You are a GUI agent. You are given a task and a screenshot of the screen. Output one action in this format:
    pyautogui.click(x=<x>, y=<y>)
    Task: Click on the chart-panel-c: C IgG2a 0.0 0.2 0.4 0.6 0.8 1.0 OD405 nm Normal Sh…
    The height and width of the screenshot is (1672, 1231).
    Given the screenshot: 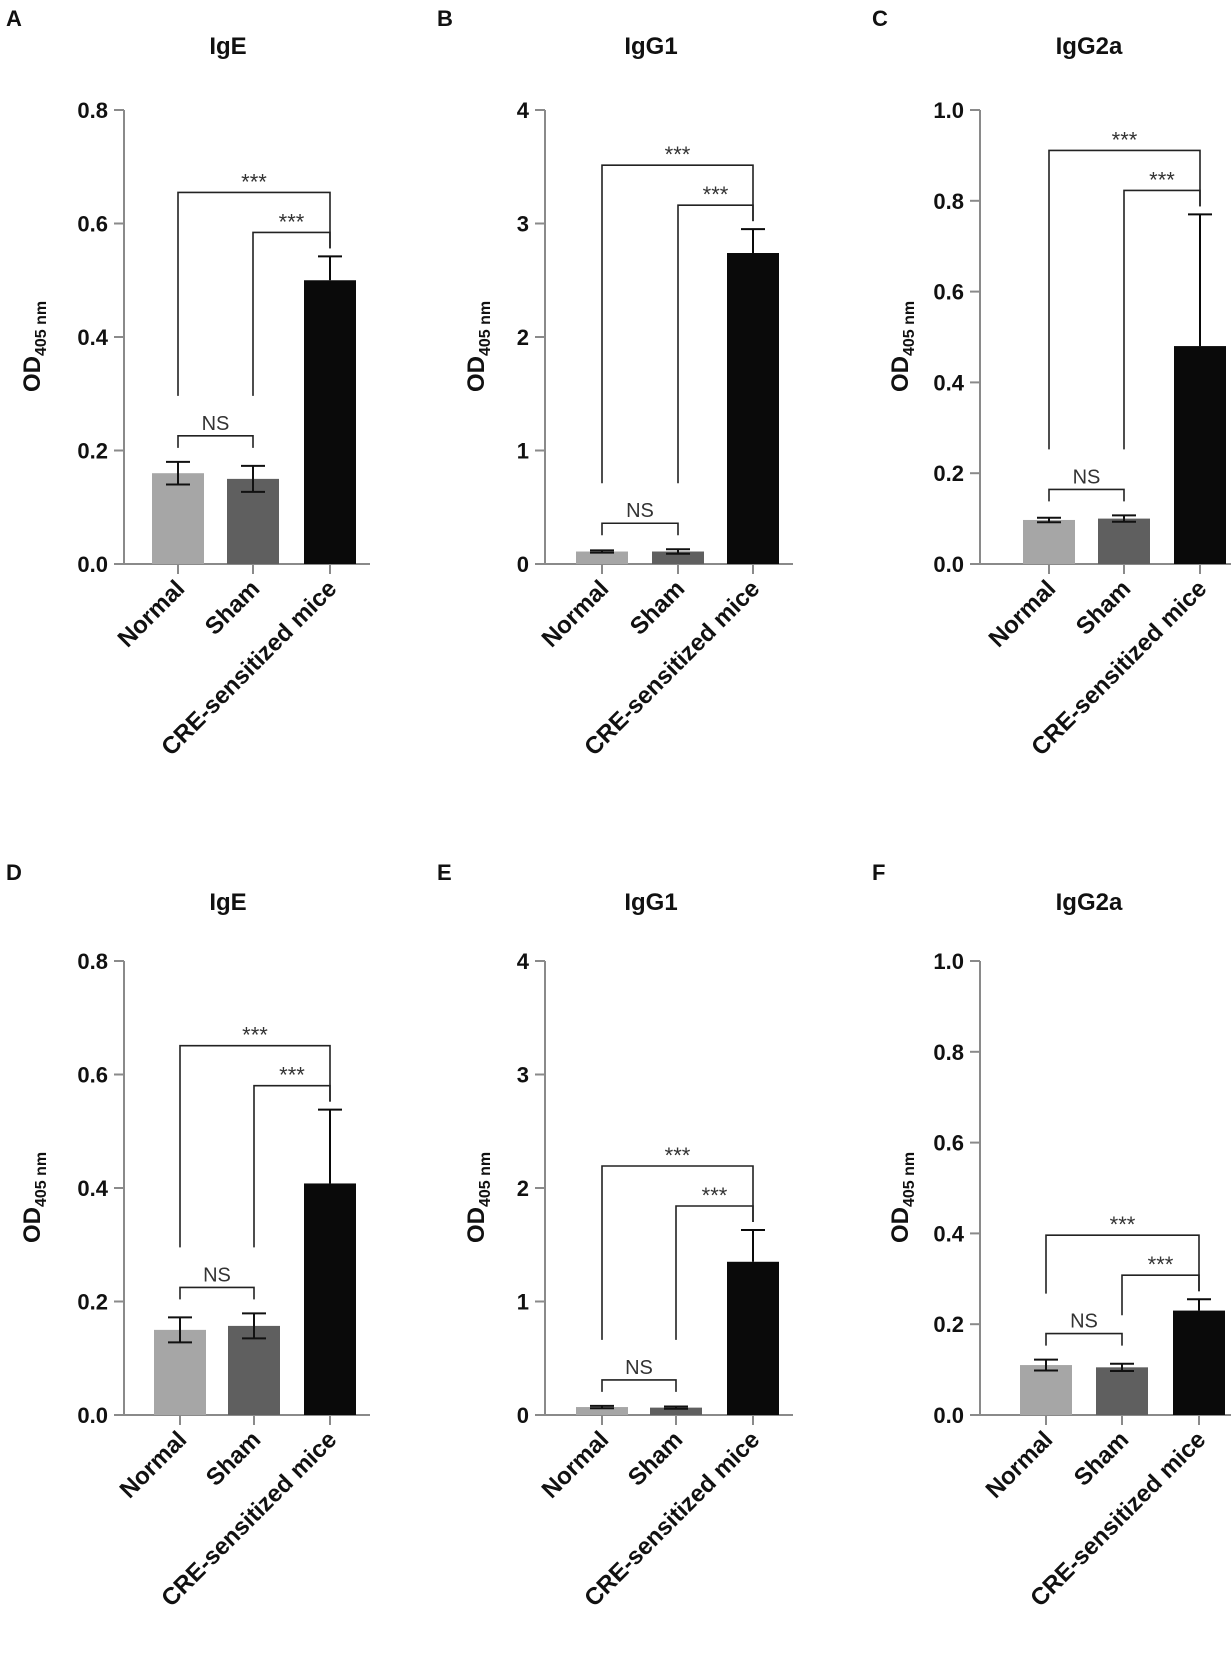 What is the action you would take?
    pyautogui.click(x=1051, y=383)
    